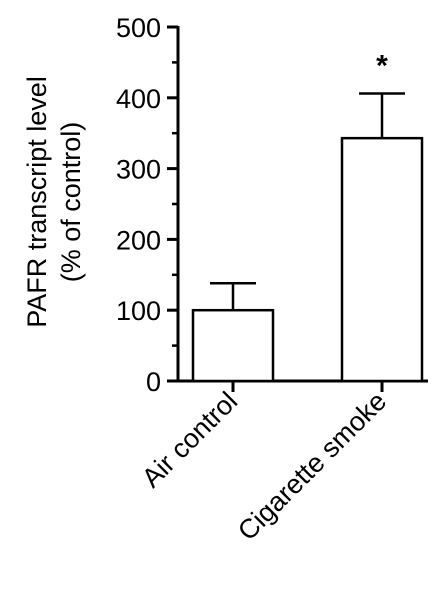  What do you see at coordinates (138, 240) in the screenshot?
I see `y-tick-label: 200` at bounding box center [138, 240].